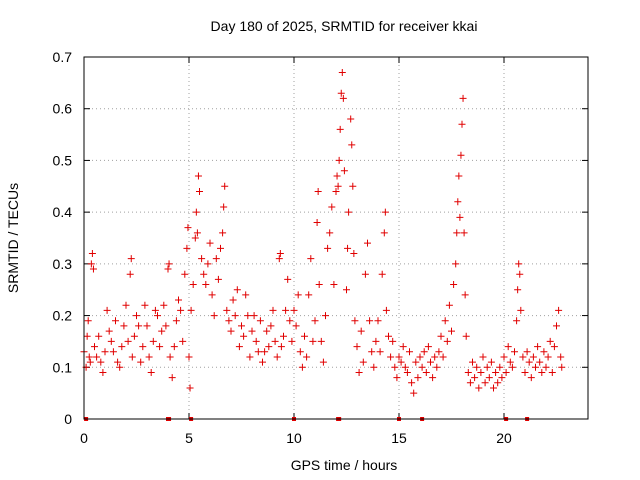 The image size is (640, 480). What do you see at coordinates (84, 438) in the screenshot?
I see `x-tick-label: 0` at bounding box center [84, 438].